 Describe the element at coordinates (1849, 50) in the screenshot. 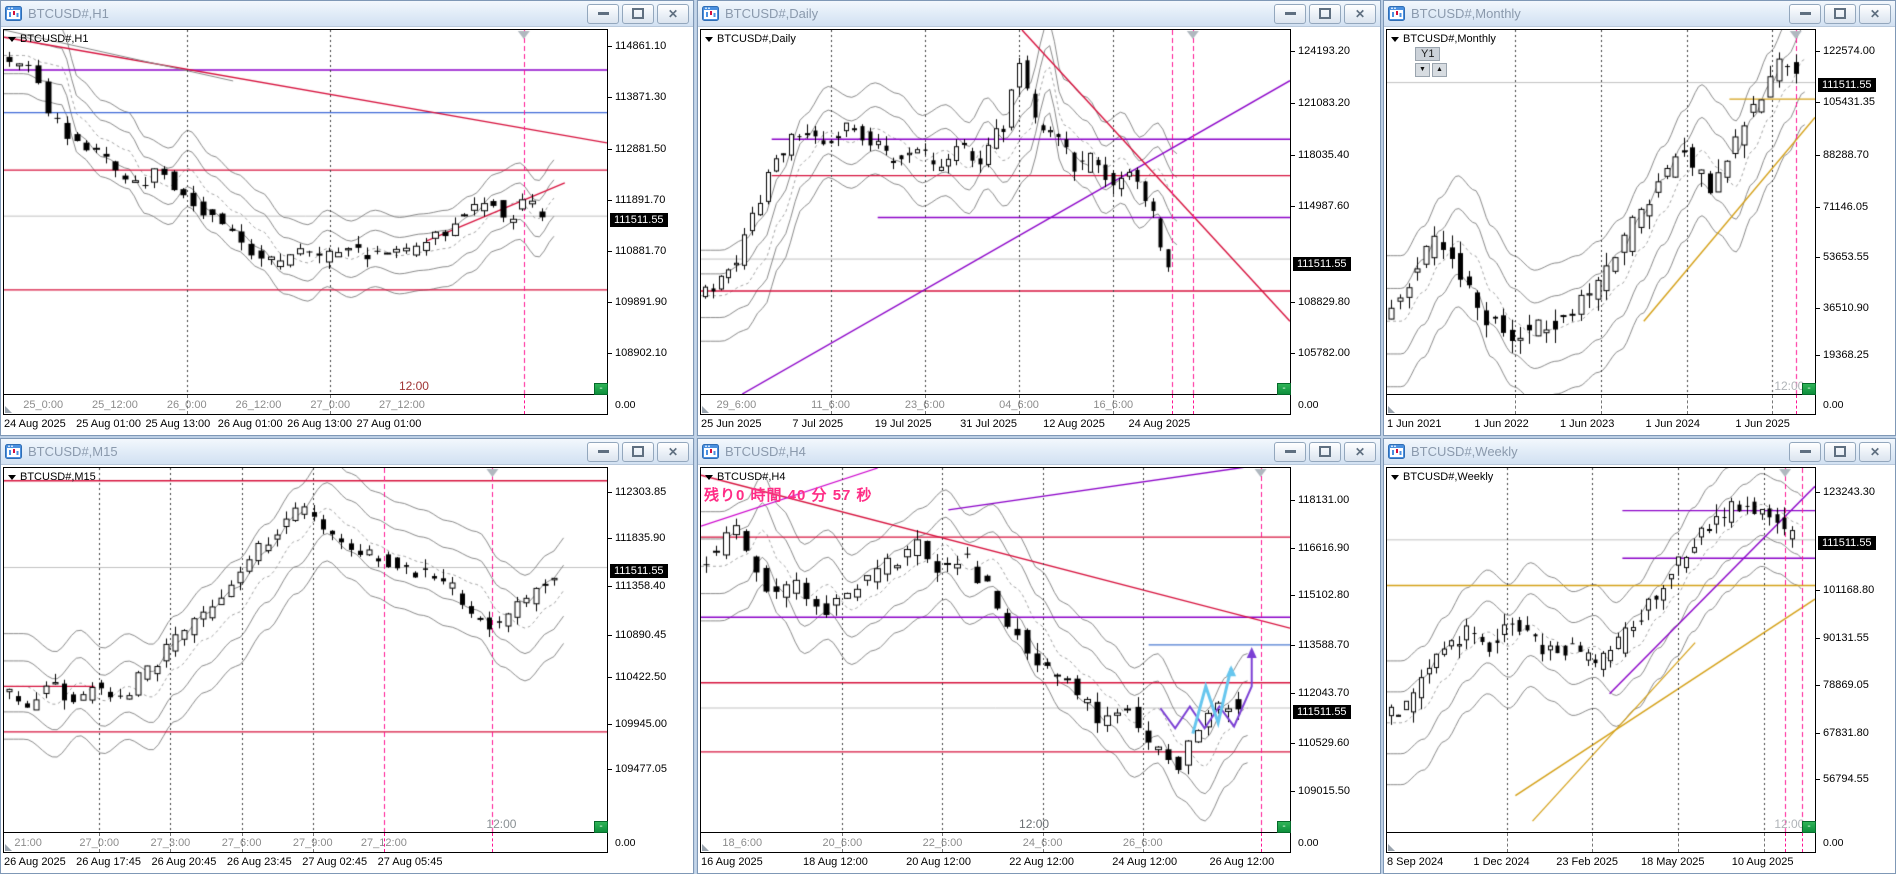

I see `price-axis-label: 122574.00` at that location.